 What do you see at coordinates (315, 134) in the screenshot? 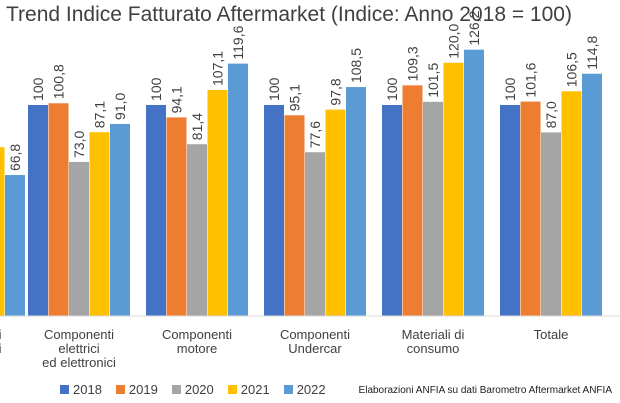
I see `value-label-2020-cat-3: 77,6` at bounding box center [315, 134].